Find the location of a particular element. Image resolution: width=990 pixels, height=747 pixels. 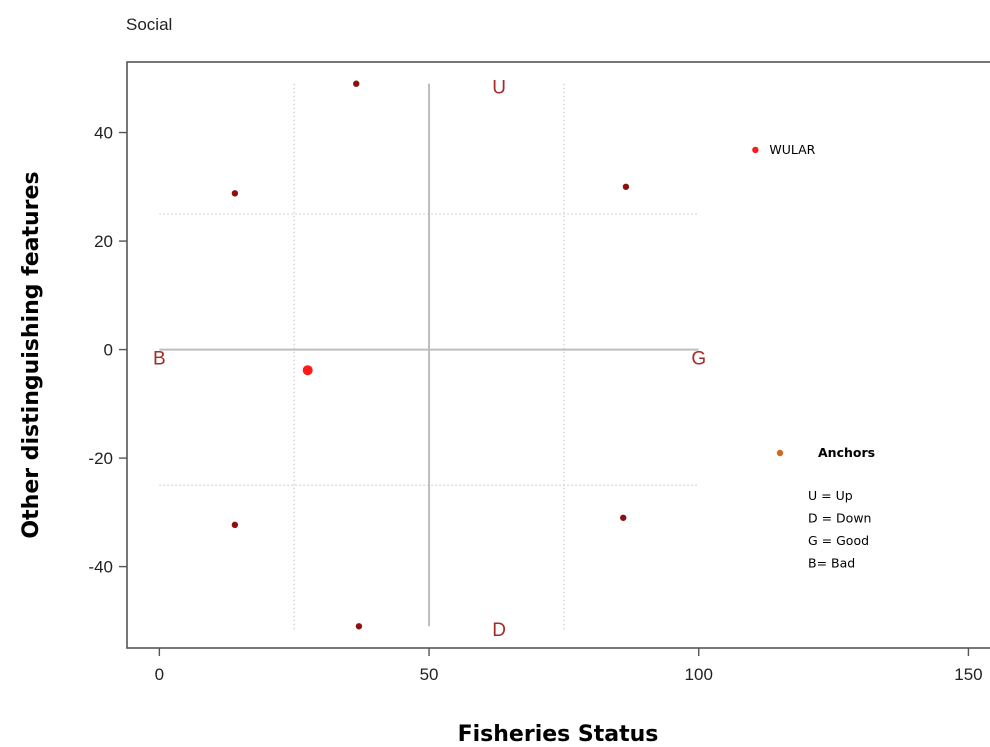

y-tick-label: 40 is located at coordinates (103, 133).